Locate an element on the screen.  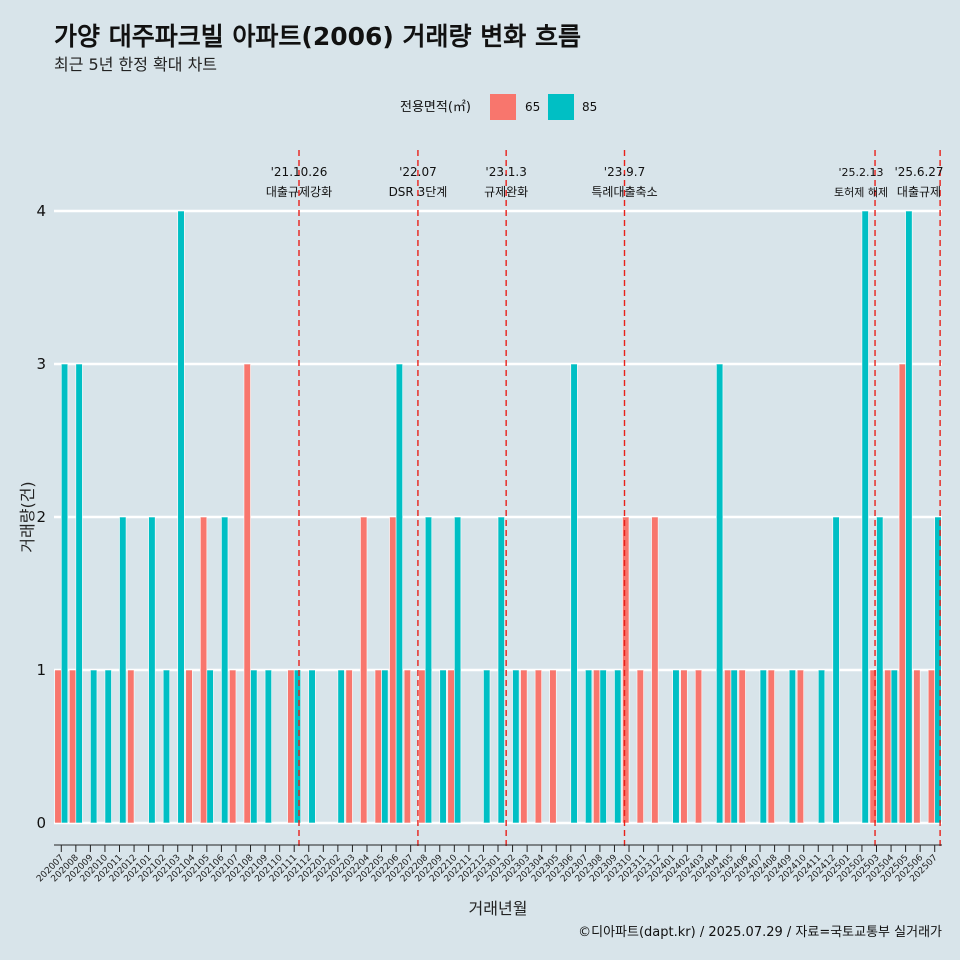
legend-label-65: 65 is located at coordinates (532, 107).